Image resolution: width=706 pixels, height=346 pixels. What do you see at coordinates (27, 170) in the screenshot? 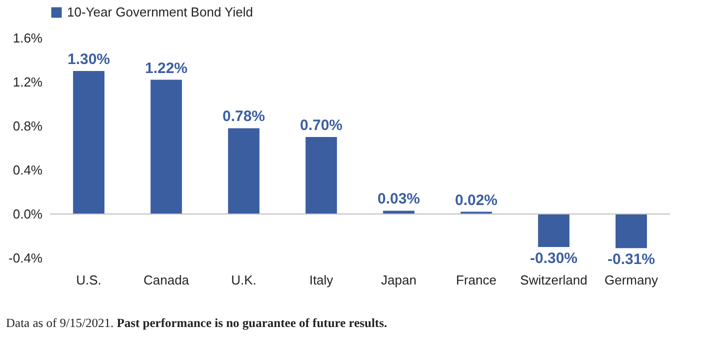
I see `y-tick-label: 0.4%` at bounding box center [27, 170].